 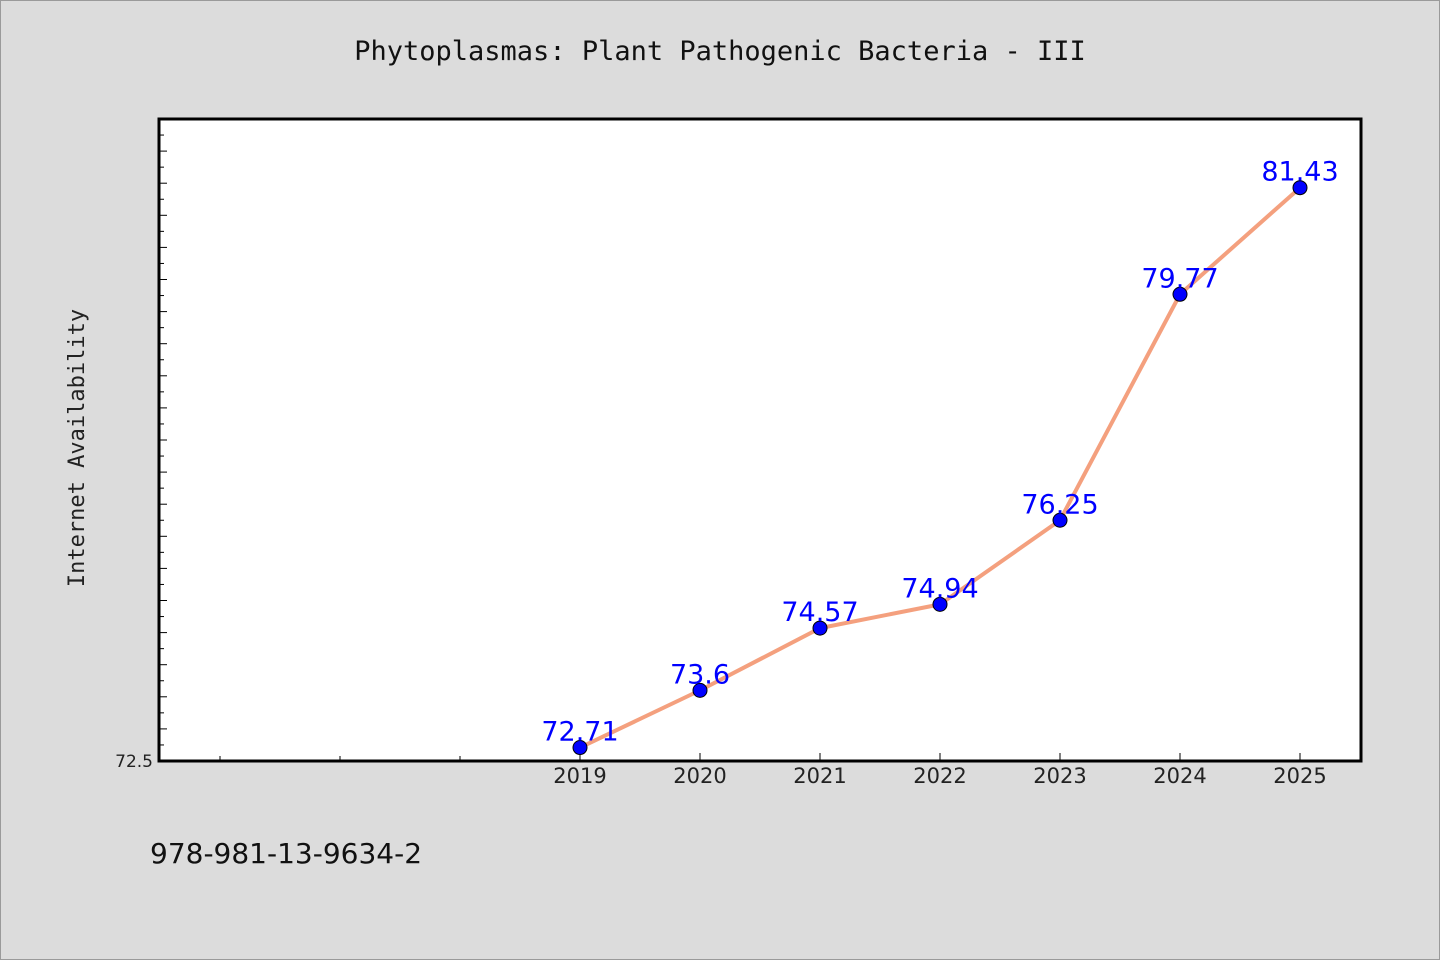 I want to click on y-tick-label: 72.5, so click(x=134, y=762).